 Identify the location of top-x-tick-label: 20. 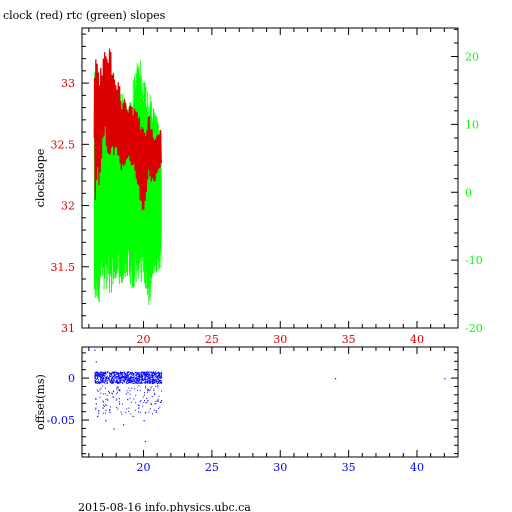
(144, 339).